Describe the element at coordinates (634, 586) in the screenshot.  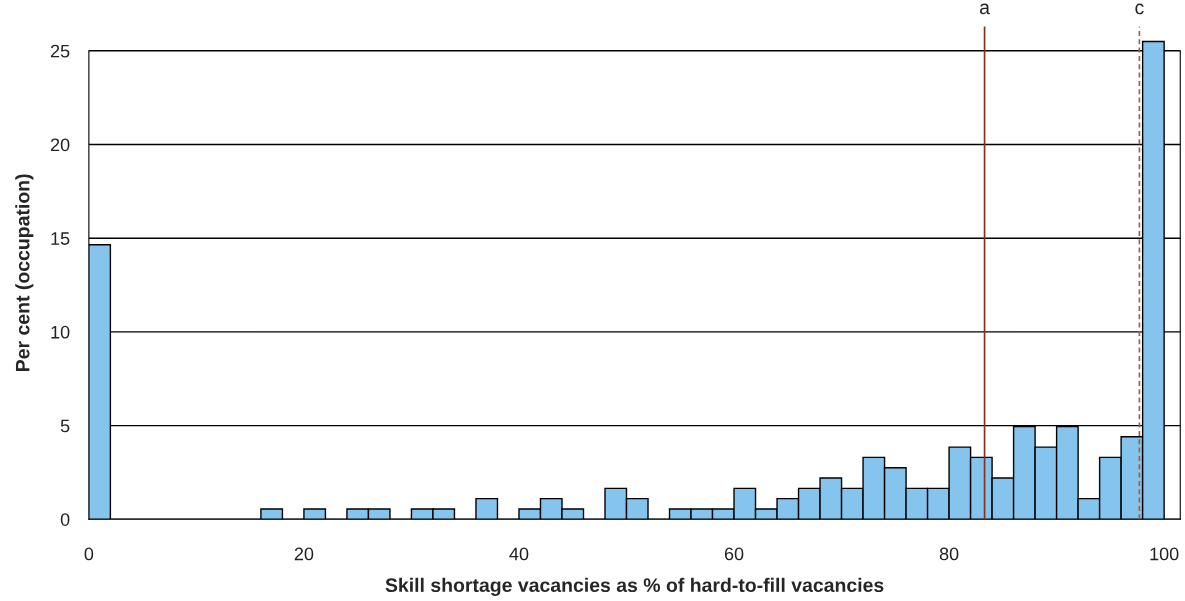
I see `x-axis-title: Skill shortage vacancies as % of hard-to-fill vacancies` at that location.